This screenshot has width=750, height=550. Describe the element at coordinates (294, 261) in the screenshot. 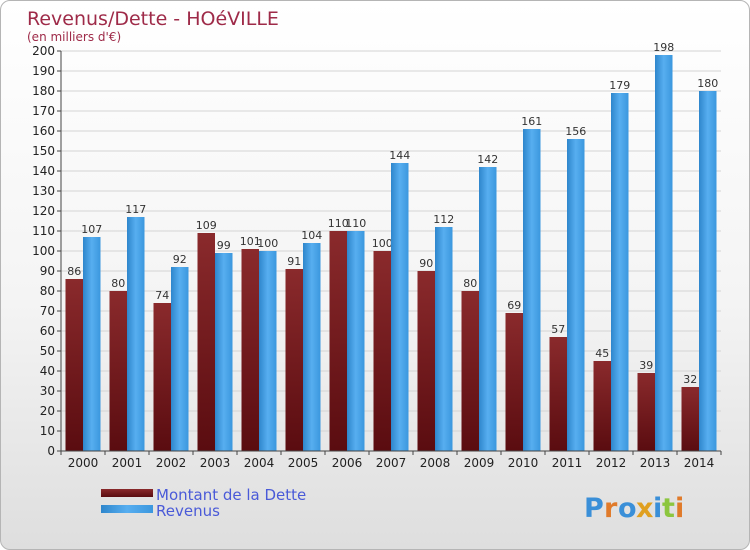

I see `value-label-debt: 91` at that location.